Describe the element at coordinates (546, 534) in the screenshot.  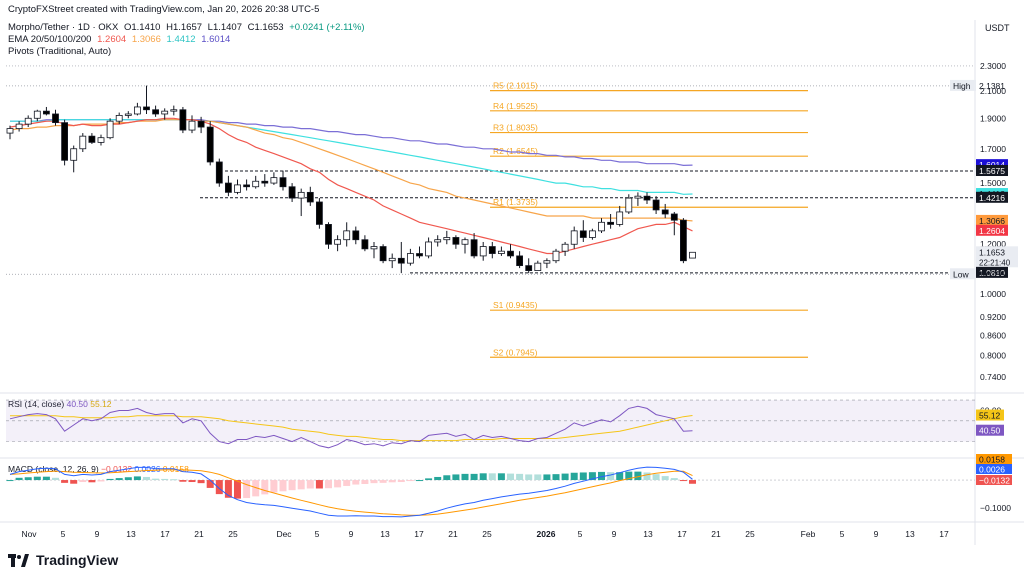
I see `time-tick: 2026` at that location.